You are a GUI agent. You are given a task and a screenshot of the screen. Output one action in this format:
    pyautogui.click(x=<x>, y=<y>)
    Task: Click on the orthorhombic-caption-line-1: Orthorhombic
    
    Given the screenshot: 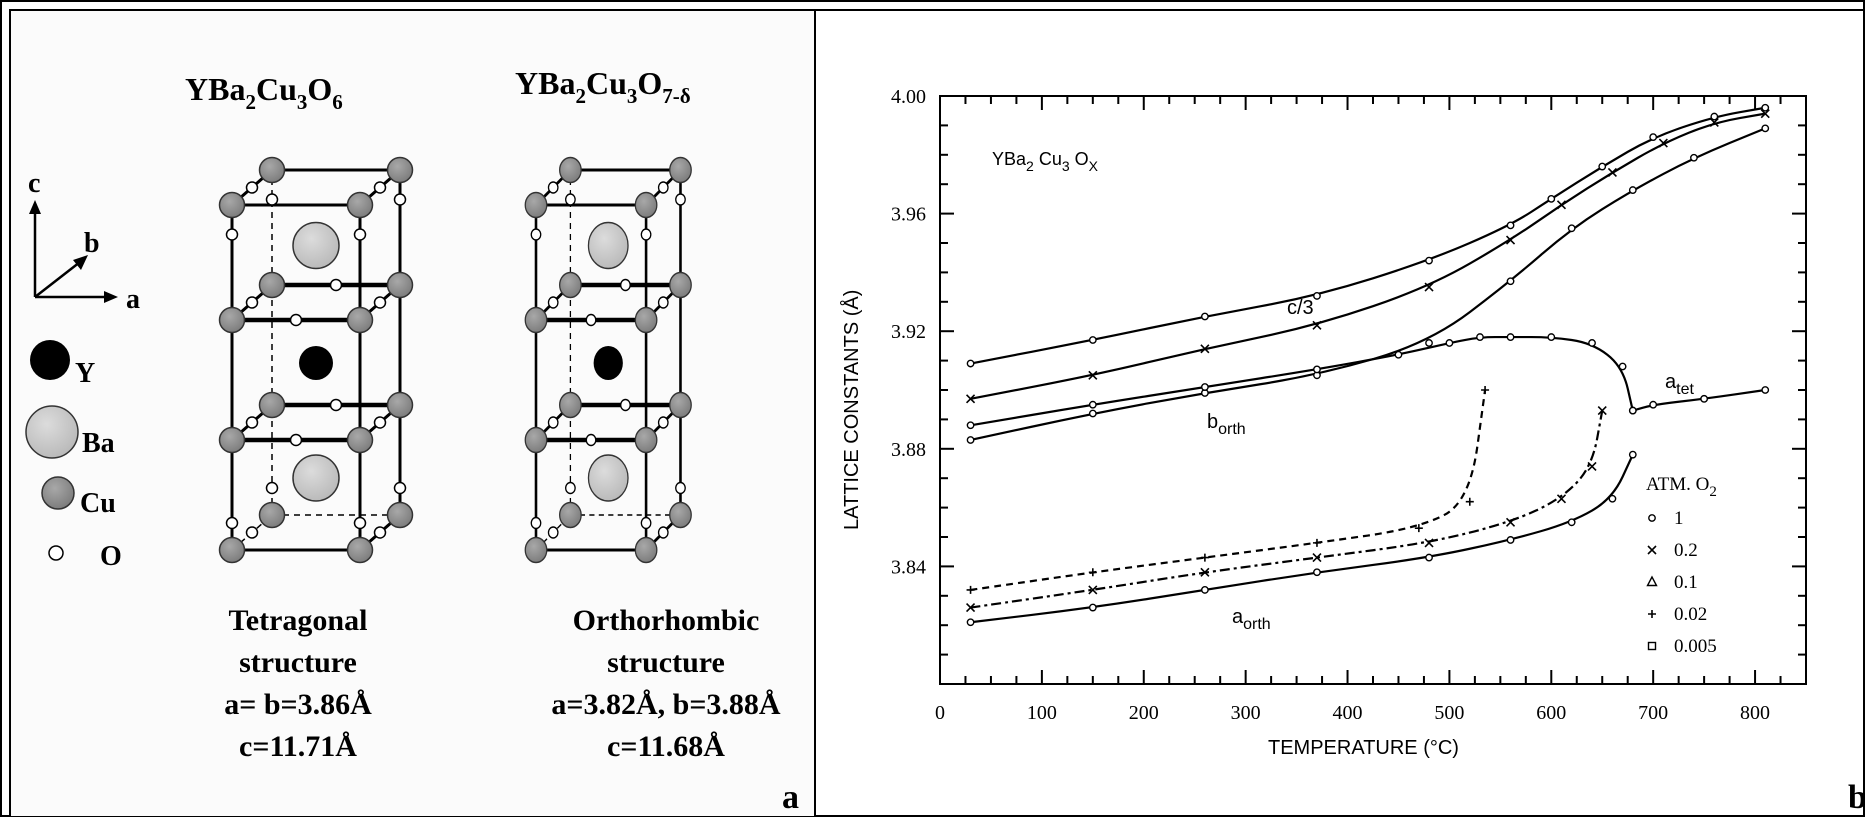 What is the action you would take?
    pyautogui.click(x=666, y=620)
    